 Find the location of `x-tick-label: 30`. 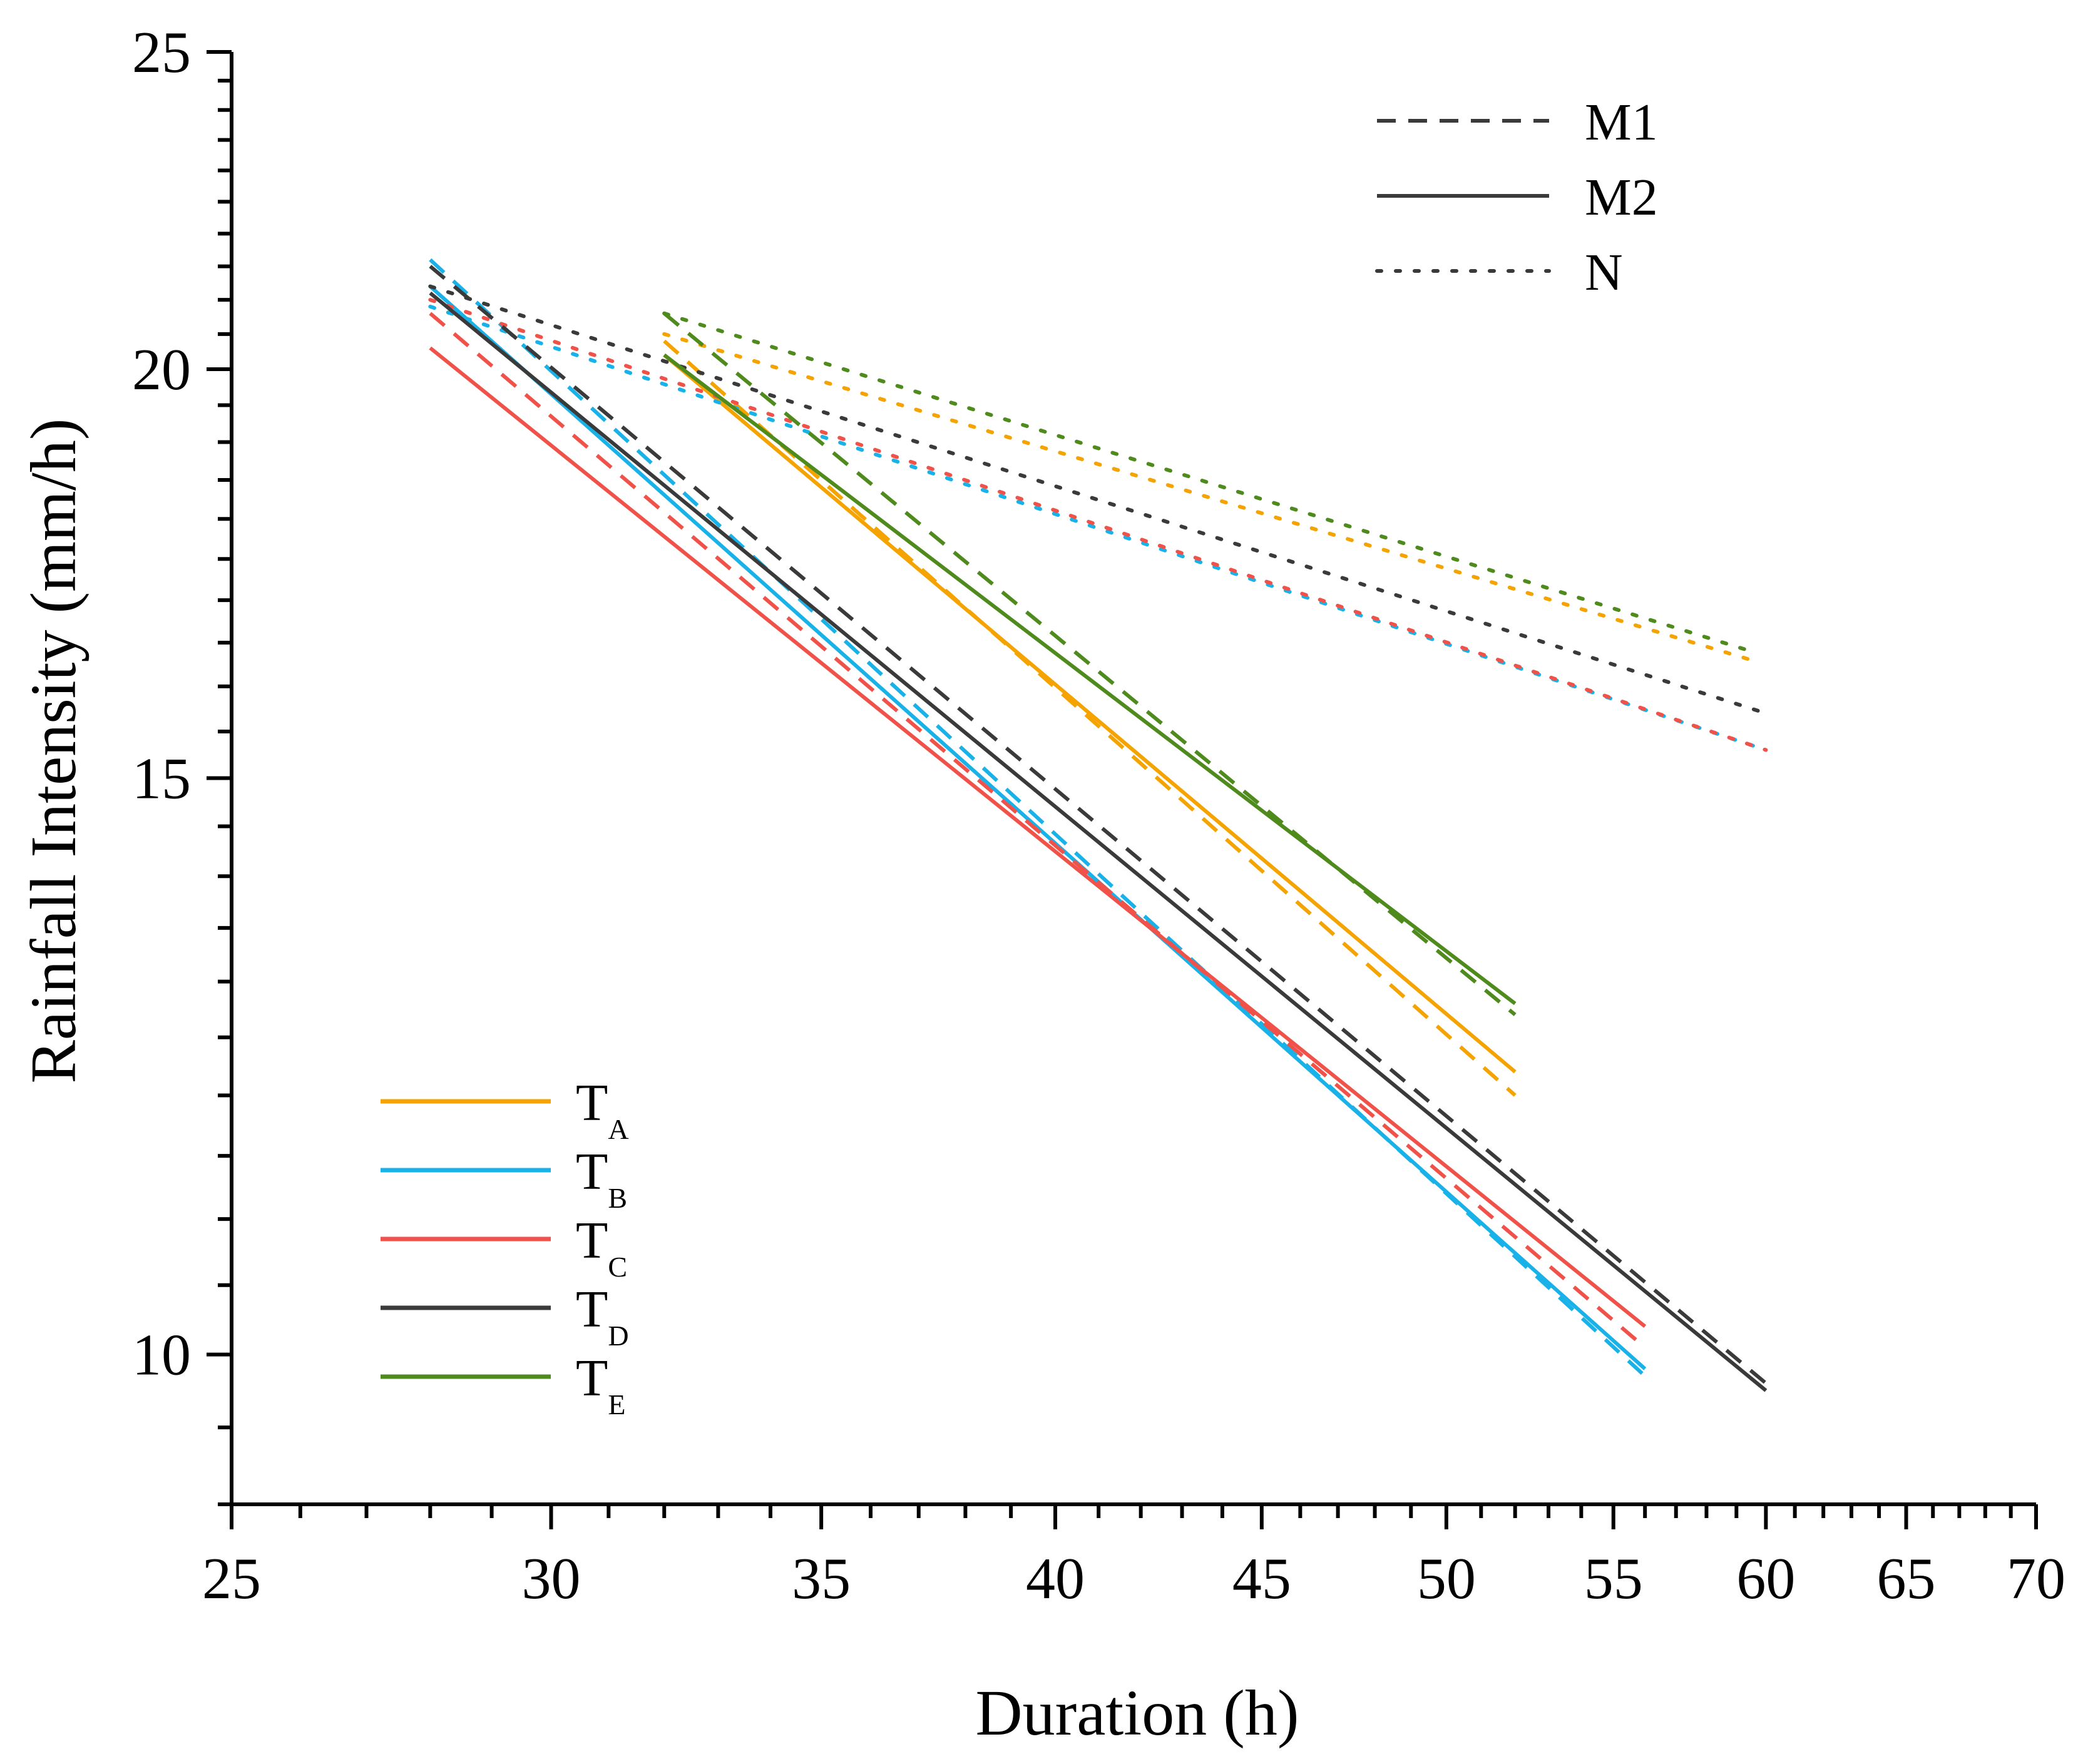

x-tick-label: 30 is located at coordinates (551, 1578).